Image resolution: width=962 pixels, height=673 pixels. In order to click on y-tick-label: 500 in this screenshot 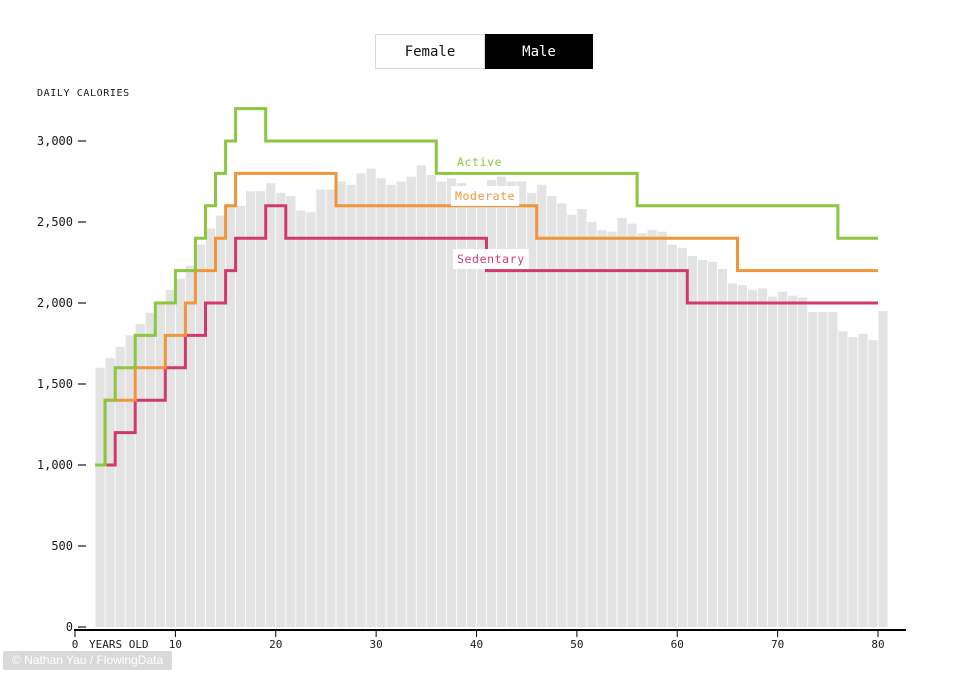, I will do `click(62, 546)`.